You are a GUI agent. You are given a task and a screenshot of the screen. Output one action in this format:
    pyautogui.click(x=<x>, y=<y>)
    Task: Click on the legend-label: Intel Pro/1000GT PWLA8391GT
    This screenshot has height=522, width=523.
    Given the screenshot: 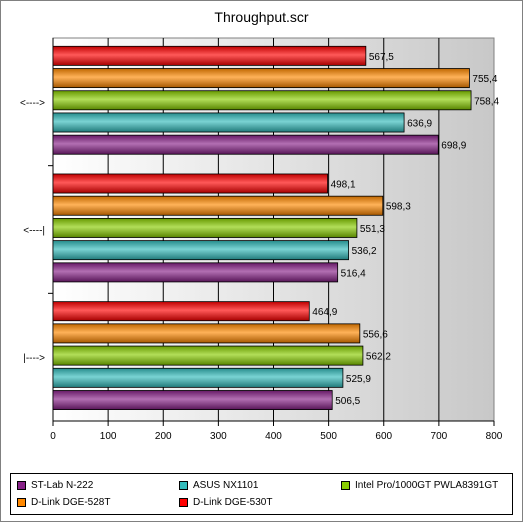 What is the action you would take?
    pyautogui.click(x=427, y=485)
    